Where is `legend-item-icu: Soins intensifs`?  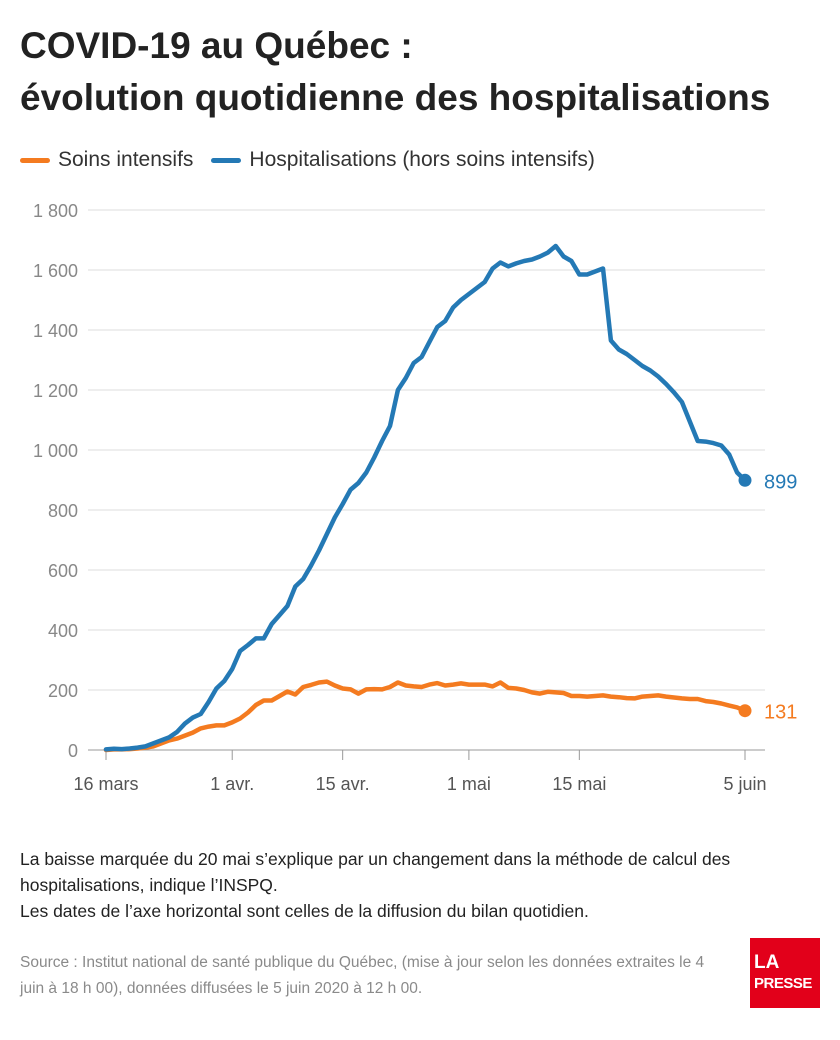 legend-item-icu: Soins intensifs is located at coordinates (106, 160).